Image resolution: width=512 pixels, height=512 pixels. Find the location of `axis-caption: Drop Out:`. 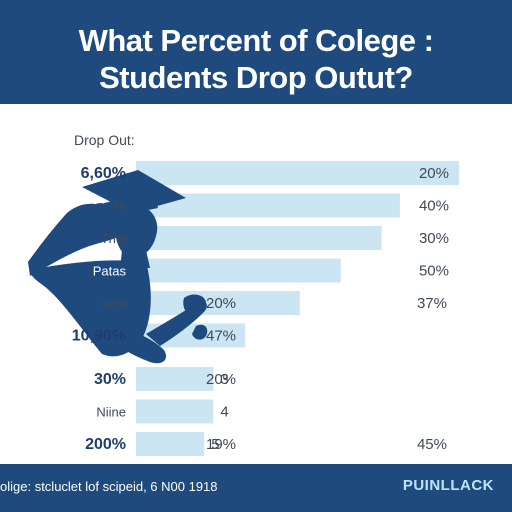

axis-caption: Drop Out: is located at coordinates (104, 140).